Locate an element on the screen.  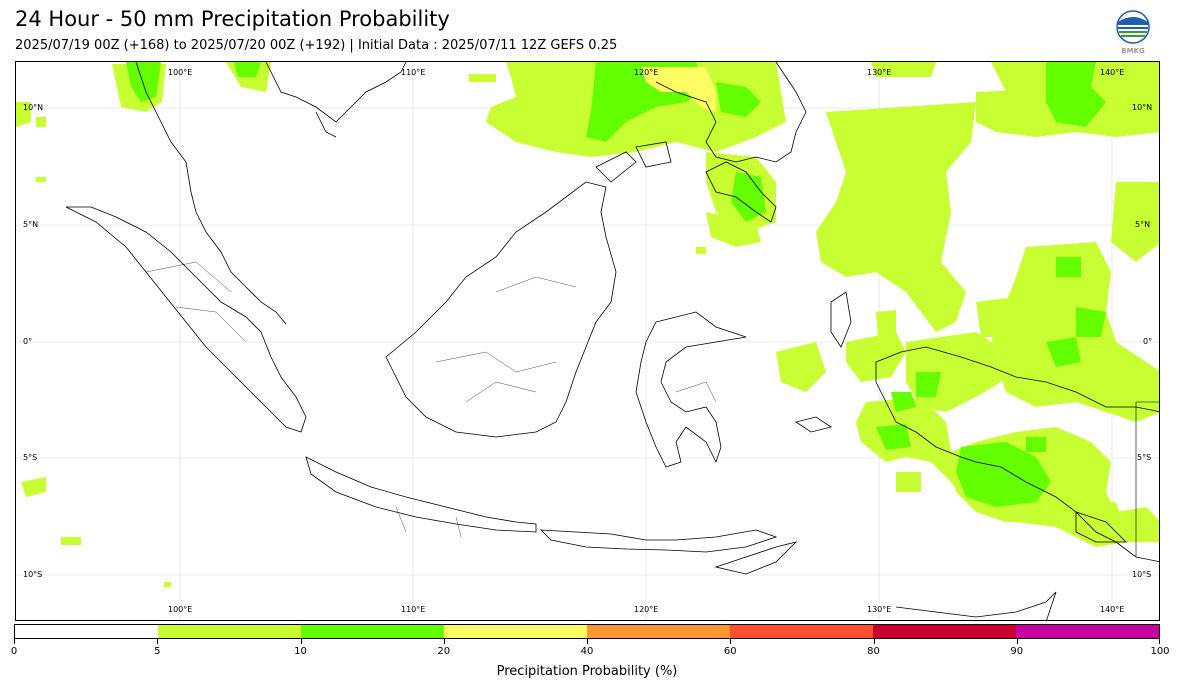
colorbar-tick-label: 0 is located at coordinates (14, 651).